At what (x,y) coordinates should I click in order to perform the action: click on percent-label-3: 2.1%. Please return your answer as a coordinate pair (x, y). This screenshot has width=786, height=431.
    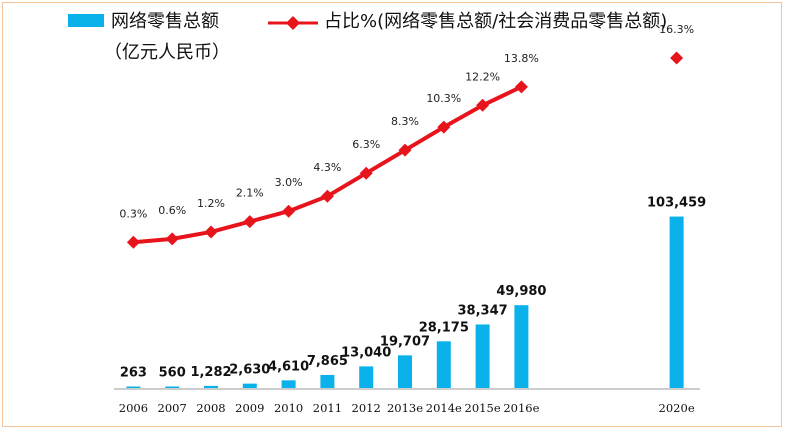
    Looking at the image, I should click on (250, 193).